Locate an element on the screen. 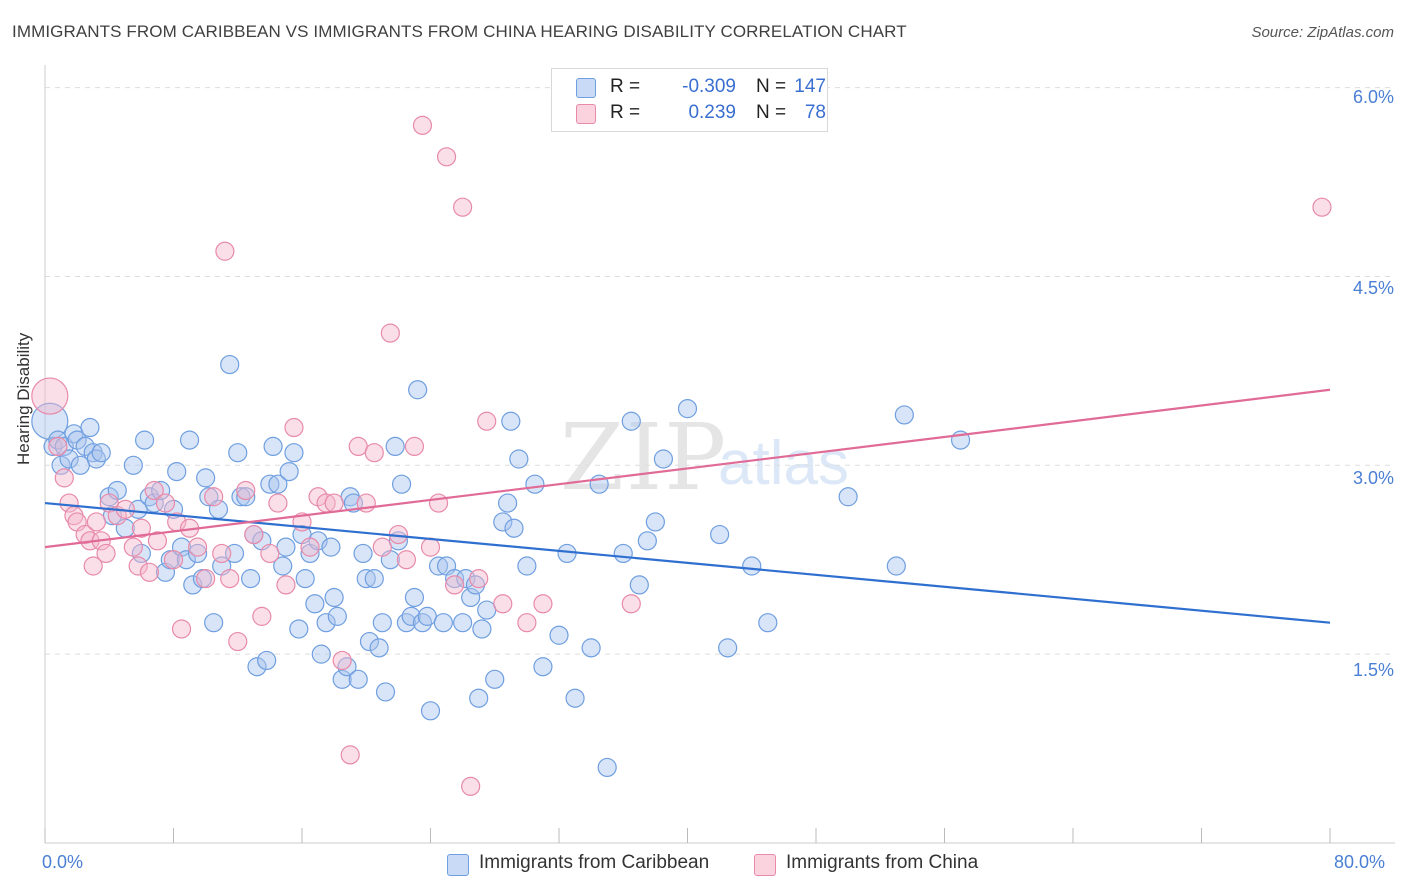  x-tick-label: 0.0% is located at coordinates (63, 862).